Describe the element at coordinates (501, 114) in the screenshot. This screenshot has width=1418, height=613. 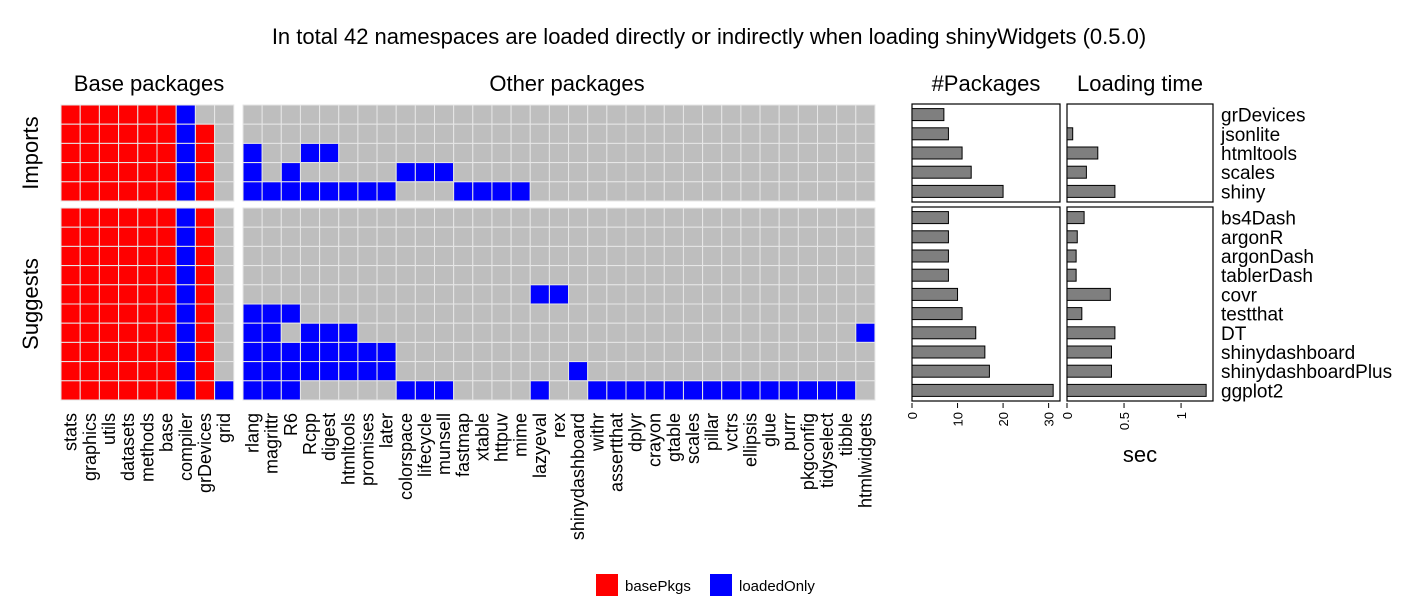
I see `tile-grdevices-httpuv` at that location.